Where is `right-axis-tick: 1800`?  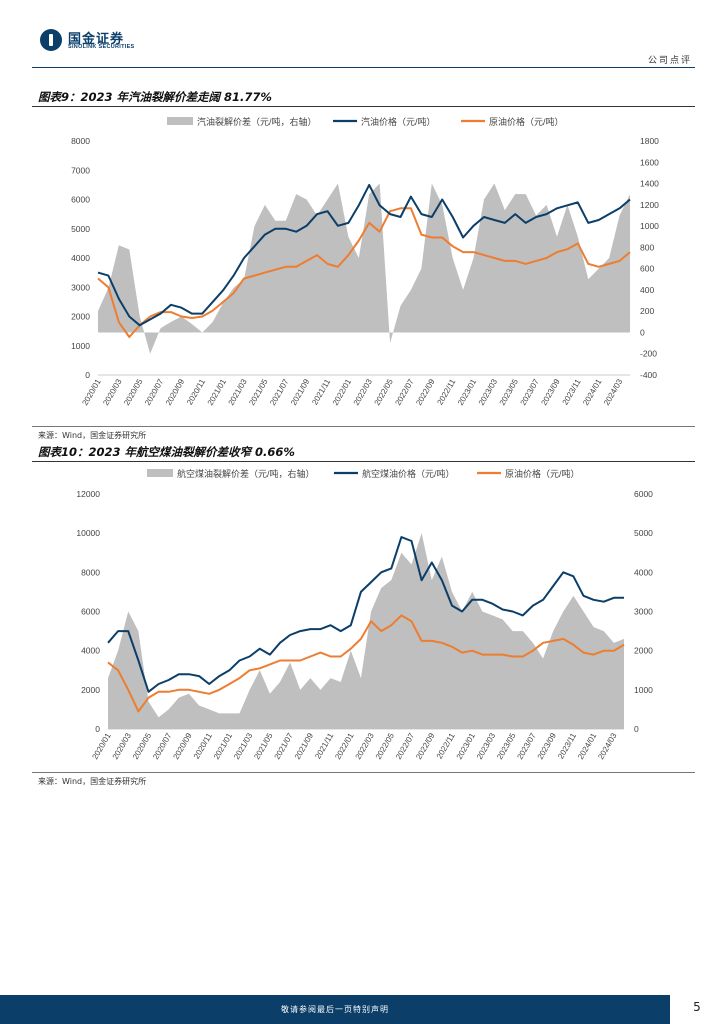 right-axis-tick: 1800 is located at coordinates (649, 141).